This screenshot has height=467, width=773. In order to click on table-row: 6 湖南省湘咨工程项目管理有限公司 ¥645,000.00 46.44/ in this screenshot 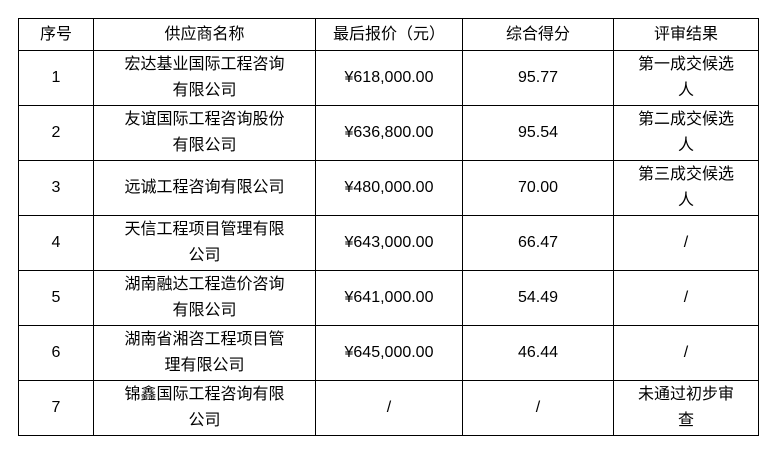, I will do `click(388, 353)`.